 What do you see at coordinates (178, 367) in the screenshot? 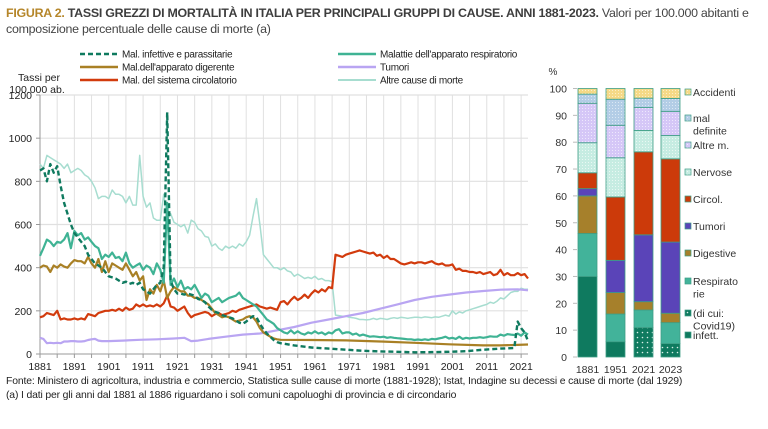
I see `x-tick-label: 1921` at bounding box center [178, 367].